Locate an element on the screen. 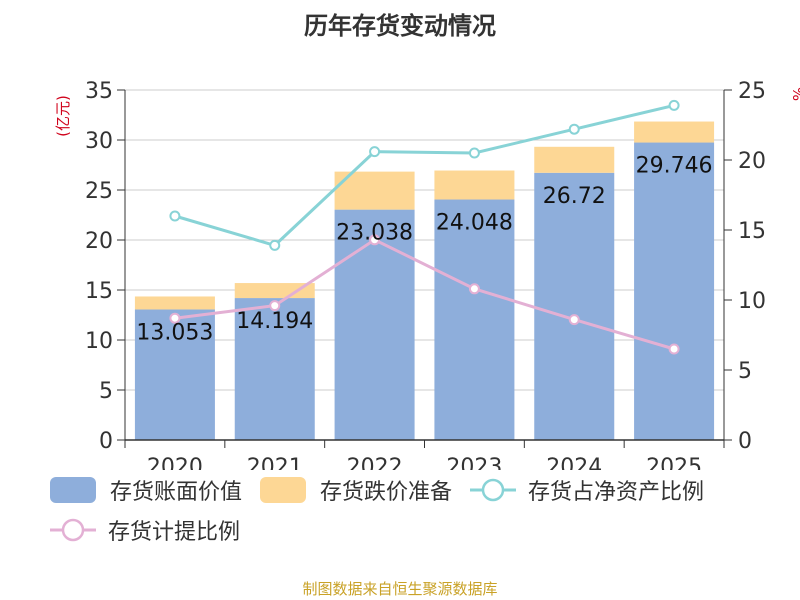 This screenshot has height=600, width=800. x-tick-label: 2021 is located at coordinates (275, 462).